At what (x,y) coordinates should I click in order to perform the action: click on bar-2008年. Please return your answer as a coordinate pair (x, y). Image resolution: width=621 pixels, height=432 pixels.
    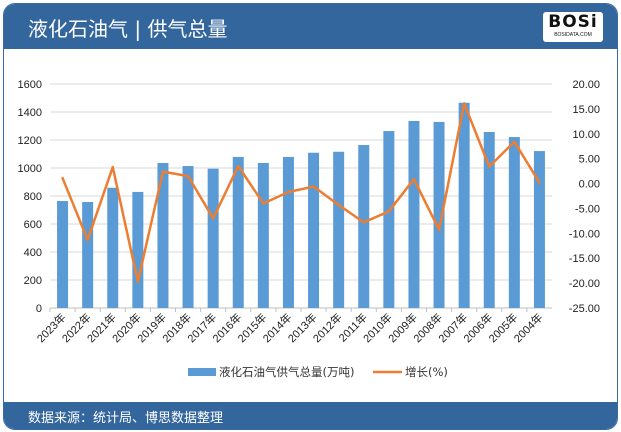
    Looking at the image, I should click on (439, 214).